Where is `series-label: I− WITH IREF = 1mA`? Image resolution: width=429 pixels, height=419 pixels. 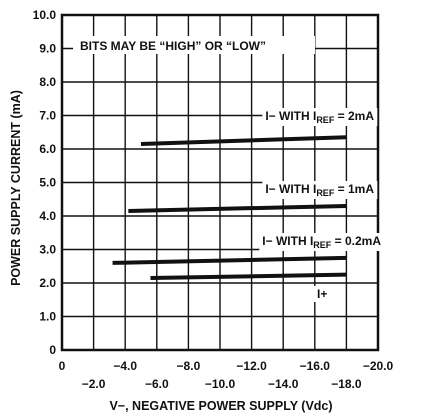
series-label: I− WITH IREF = 1mA is located at coordinates (319, 190).